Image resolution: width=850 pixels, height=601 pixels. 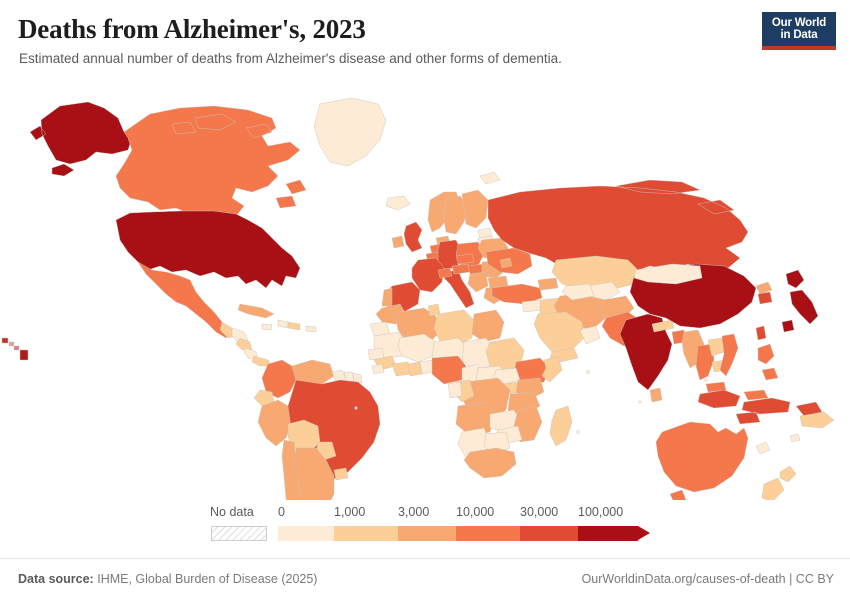 I want to click on country-japan, so click(x=800, y=301).